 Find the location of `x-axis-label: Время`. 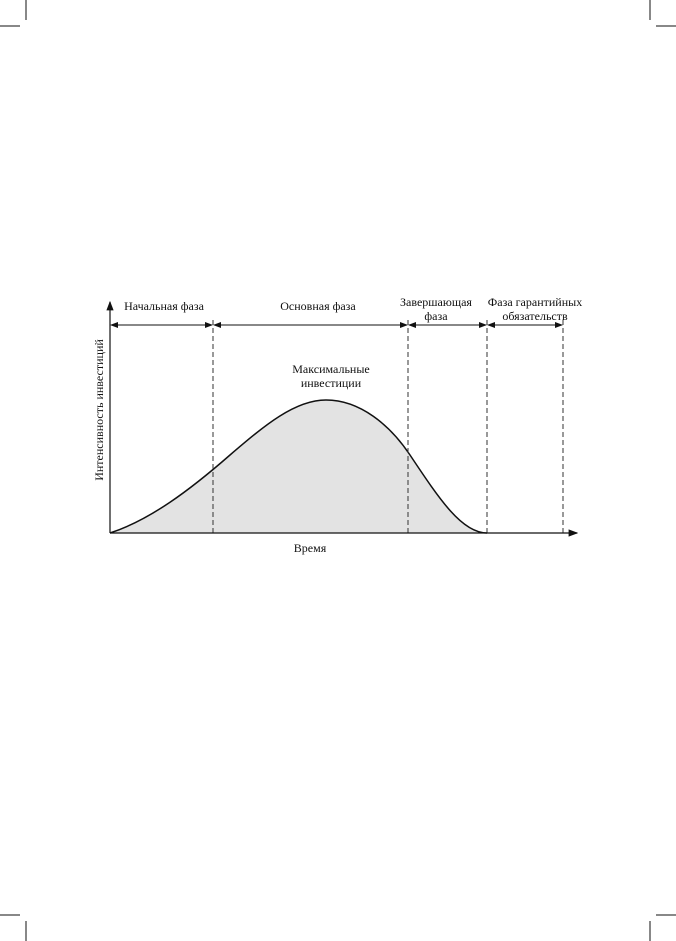

x-axis-label: Время is located at coordinates (310, 548).